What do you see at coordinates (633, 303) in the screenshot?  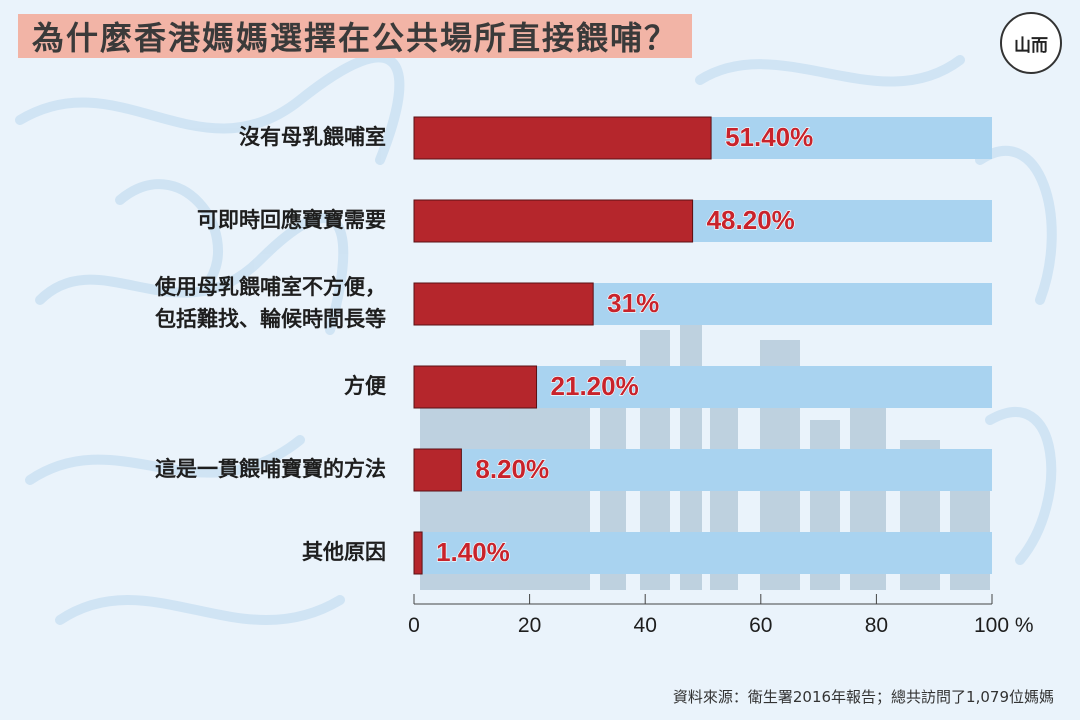 I see `data-label: 31%` at bounding box center [633, 303].